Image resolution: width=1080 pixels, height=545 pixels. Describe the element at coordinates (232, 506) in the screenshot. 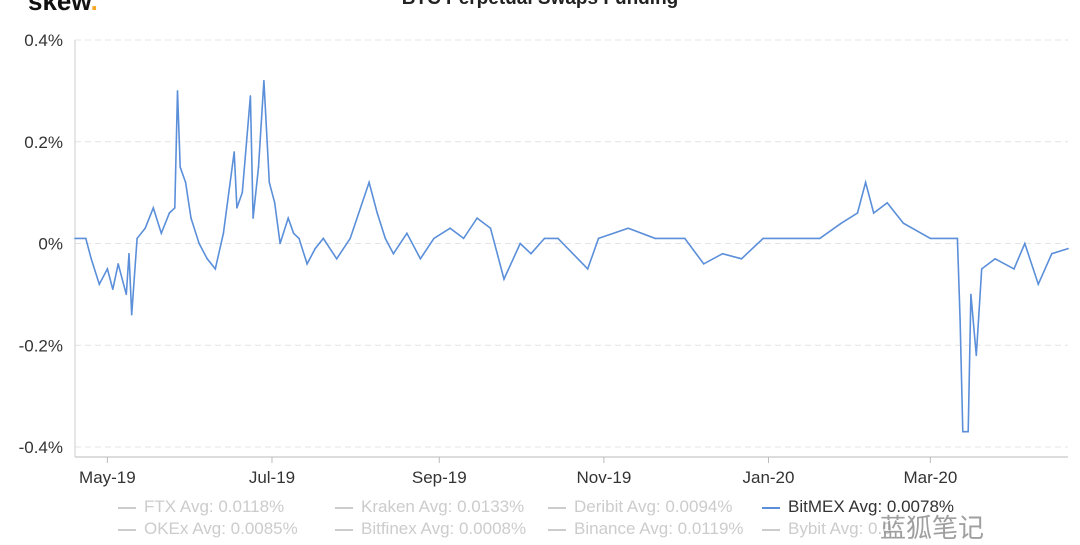

I see `legend-series-avg: Avg: 0.0118%` at that location.